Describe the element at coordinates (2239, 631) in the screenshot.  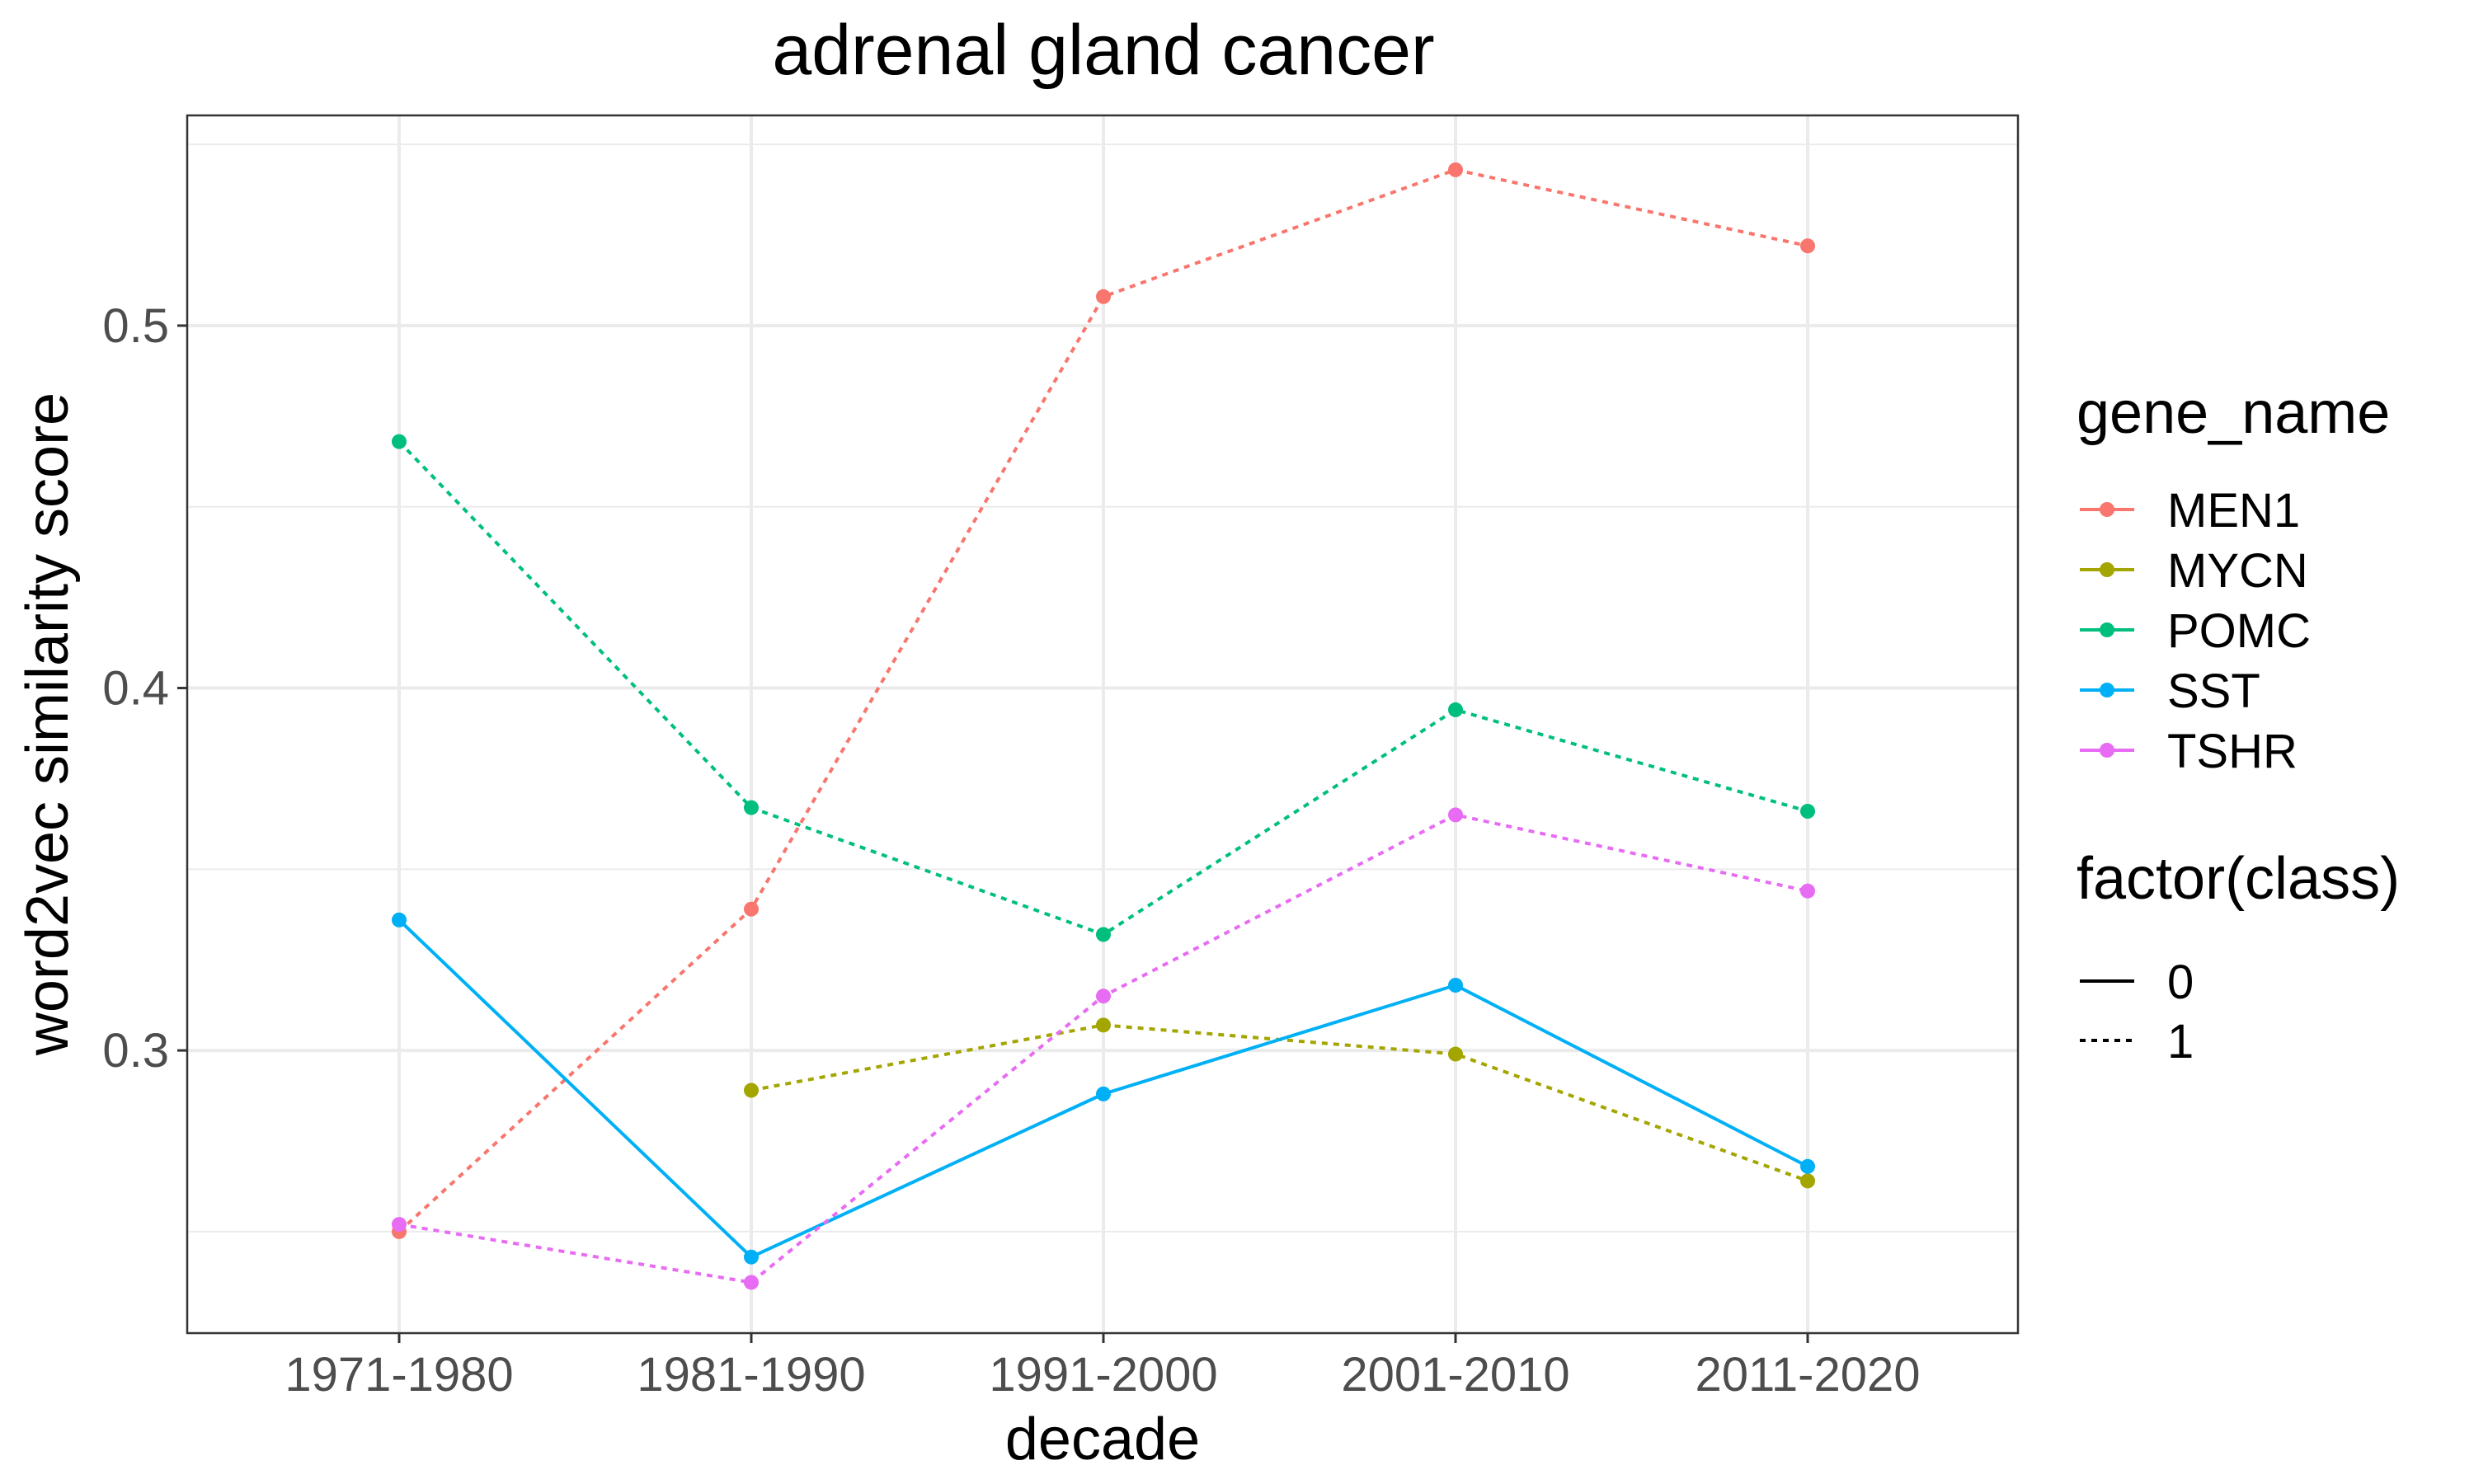
I see `legend-label: POMC` at that location.